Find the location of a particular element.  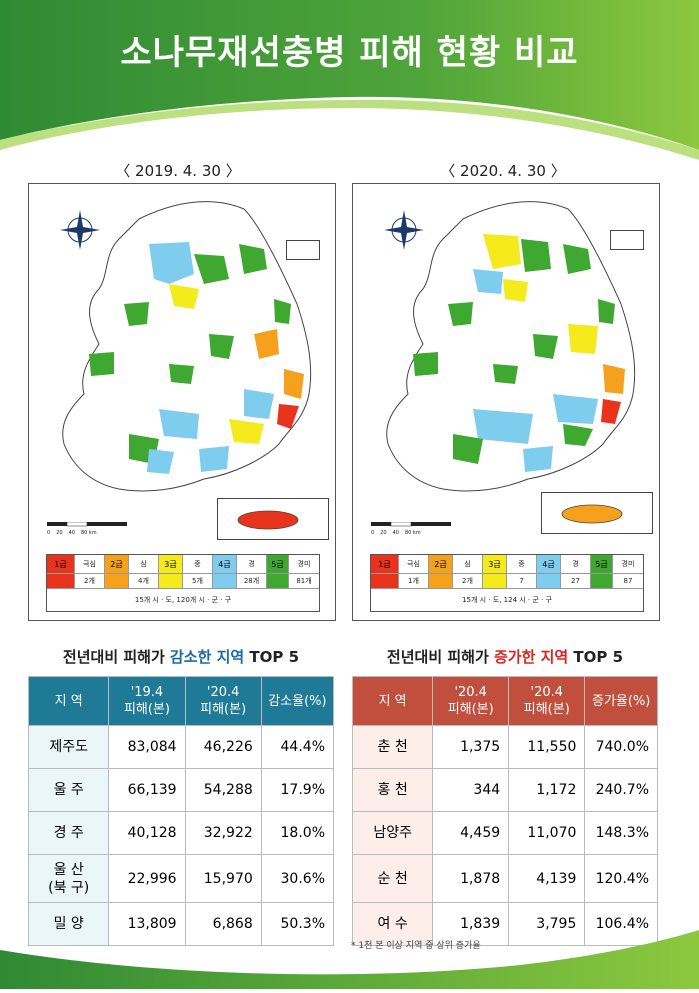

value-cell: 17.9% is located at coordinates (297, 790).